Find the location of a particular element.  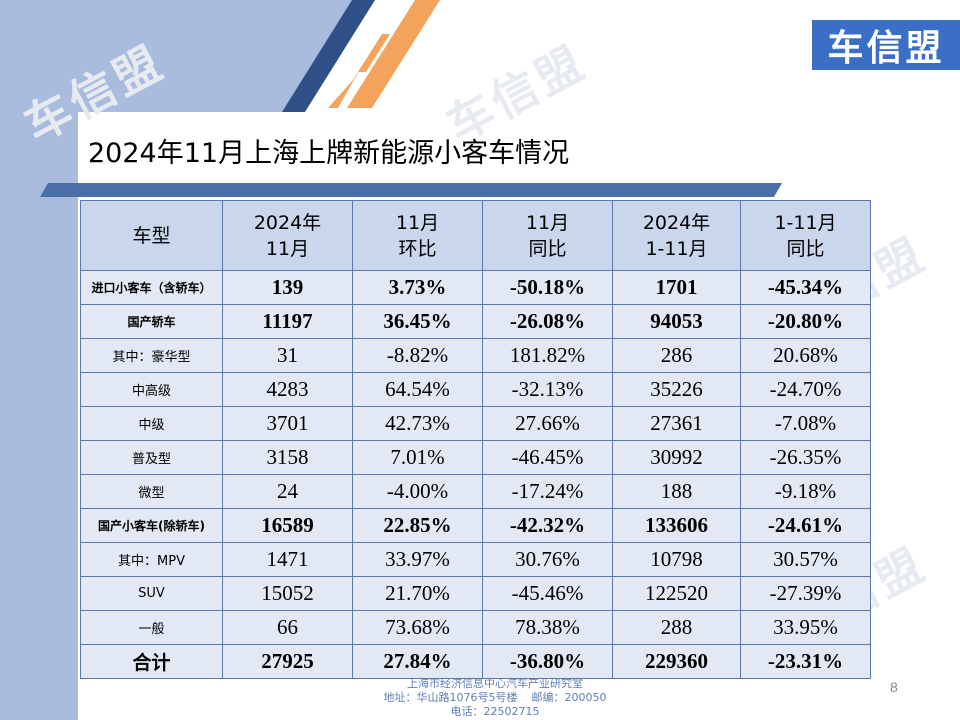

column-header-line: 环比 is located at coordinates (417, 248).